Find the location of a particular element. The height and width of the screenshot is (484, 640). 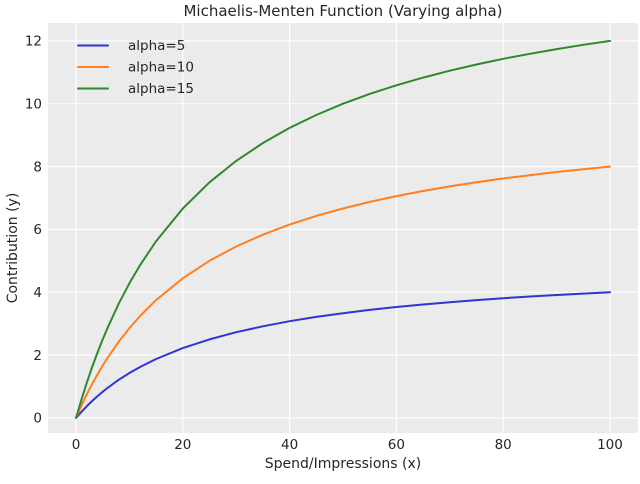

legend-label: alpha=5 is located at coordinates (156, 46).